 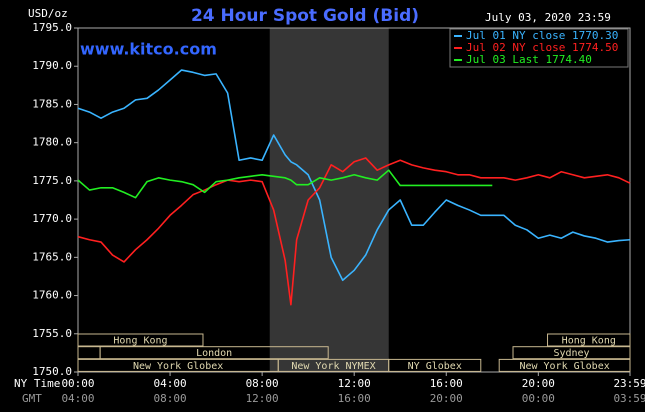 What do you see at coordinates (285, 184) in the screenshot?
I see `series-line` at bounding box center [285, 184].